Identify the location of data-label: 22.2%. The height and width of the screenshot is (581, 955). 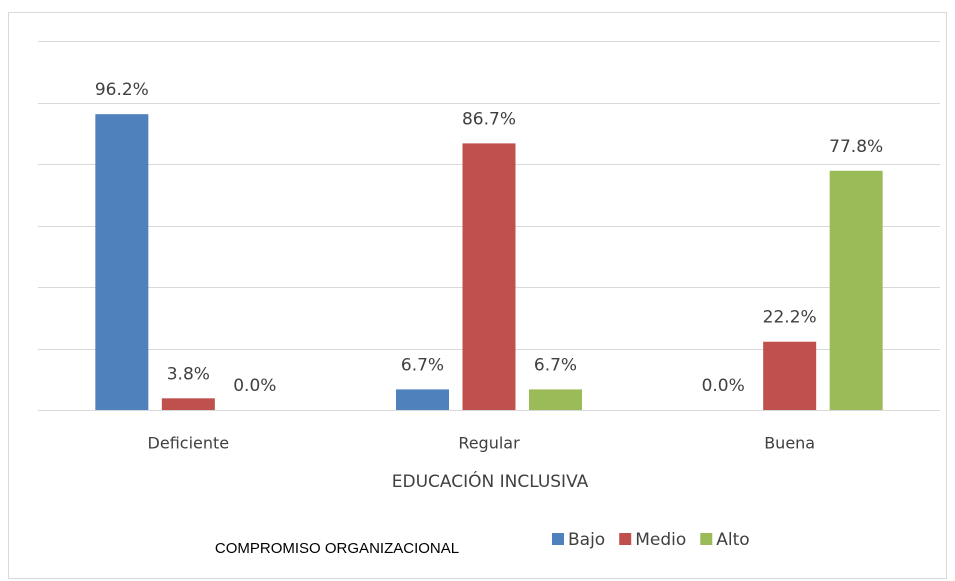
(790, 318).